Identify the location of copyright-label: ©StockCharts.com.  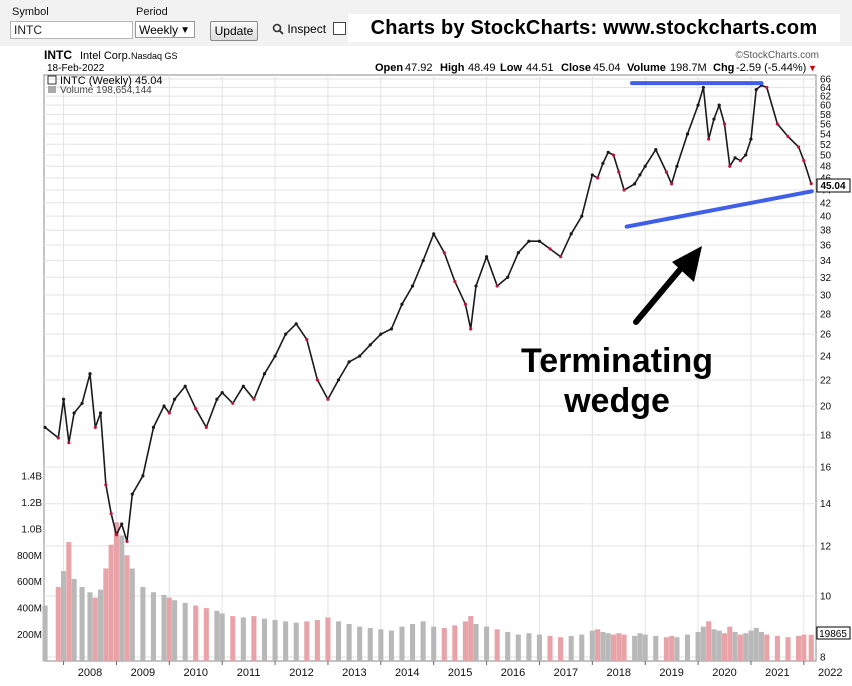
(777, 55).